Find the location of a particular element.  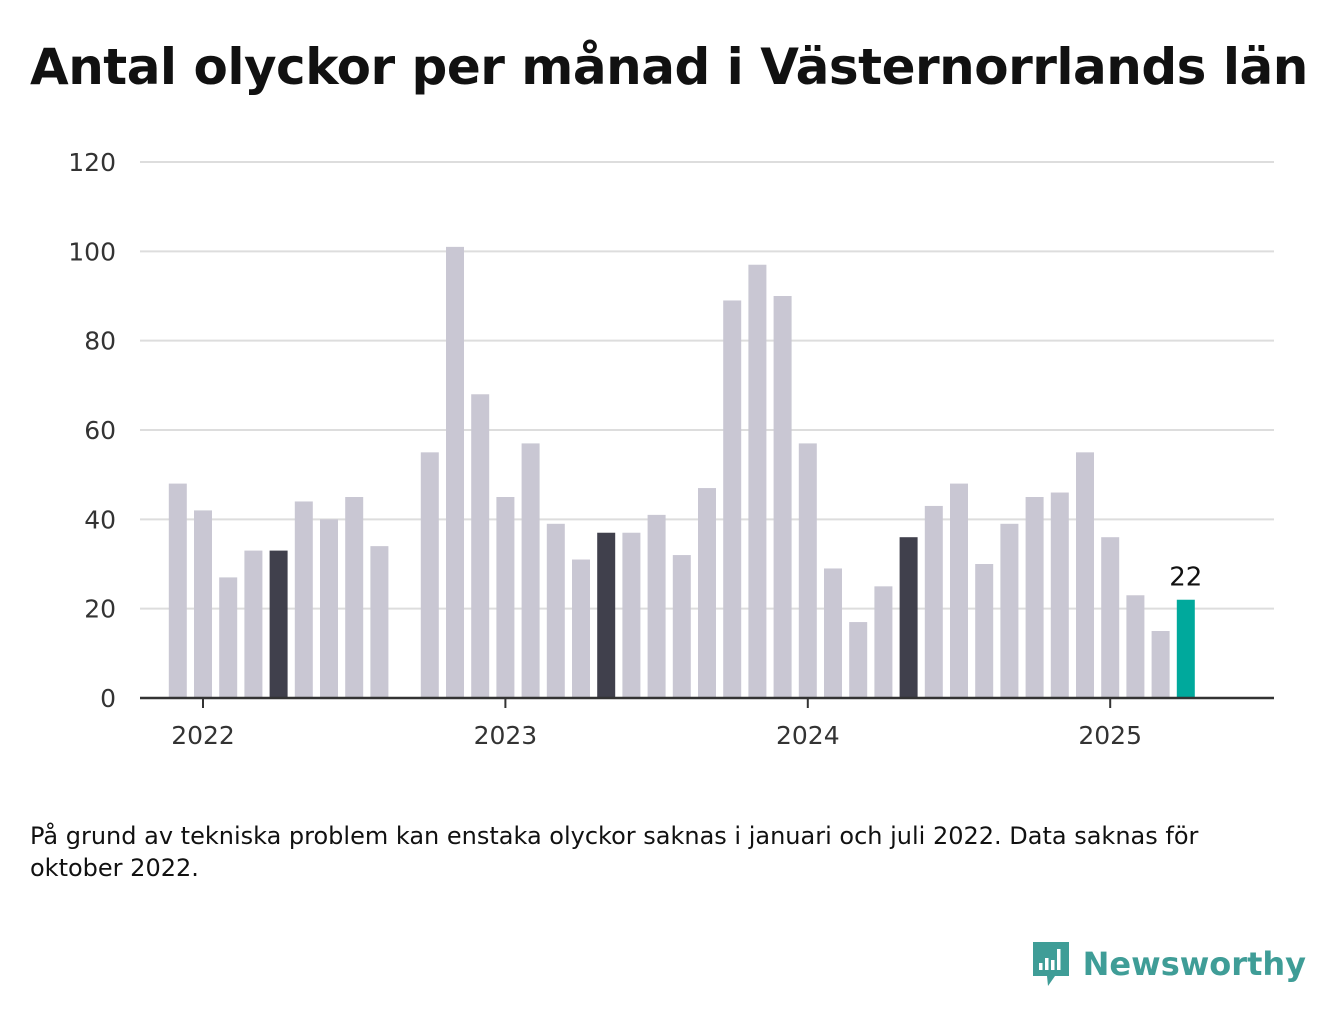

x-axis: 2022 2023 2024 2025 is located at coordinates (707, 723).